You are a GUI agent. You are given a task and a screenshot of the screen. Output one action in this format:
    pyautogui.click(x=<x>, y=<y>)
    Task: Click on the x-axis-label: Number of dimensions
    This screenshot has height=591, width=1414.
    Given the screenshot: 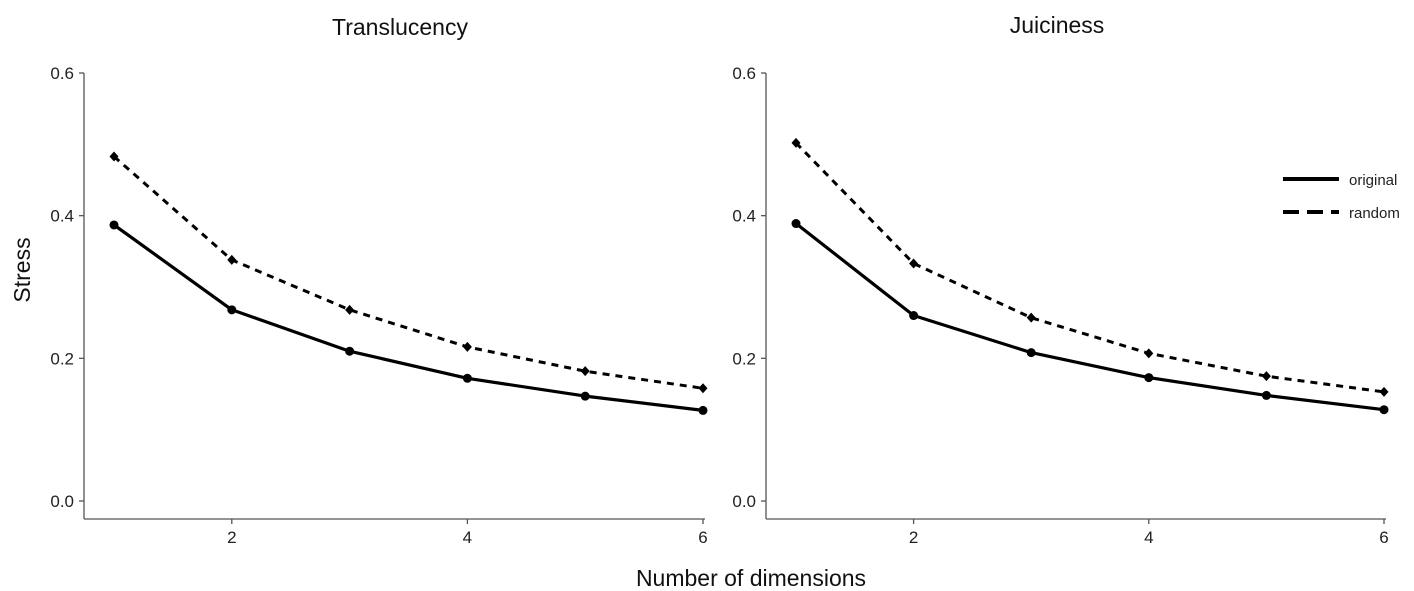 What is the action you would take?
    pyautogui.click(x=751, y=578)
    